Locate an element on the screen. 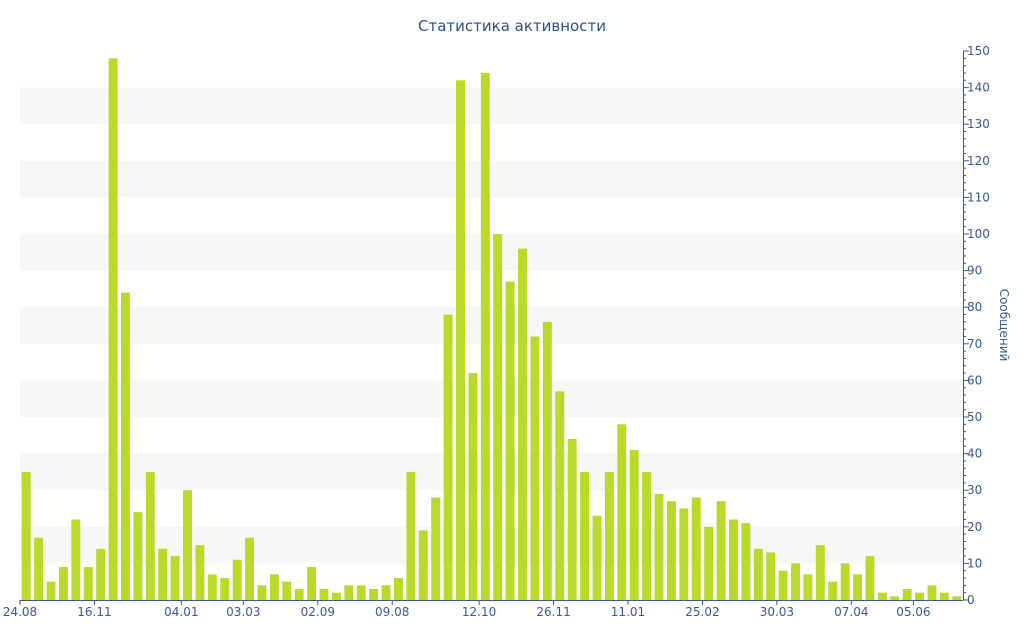 The image size is (1024, 640). y-tick-label: 50 is located at coordinates (974, 417).